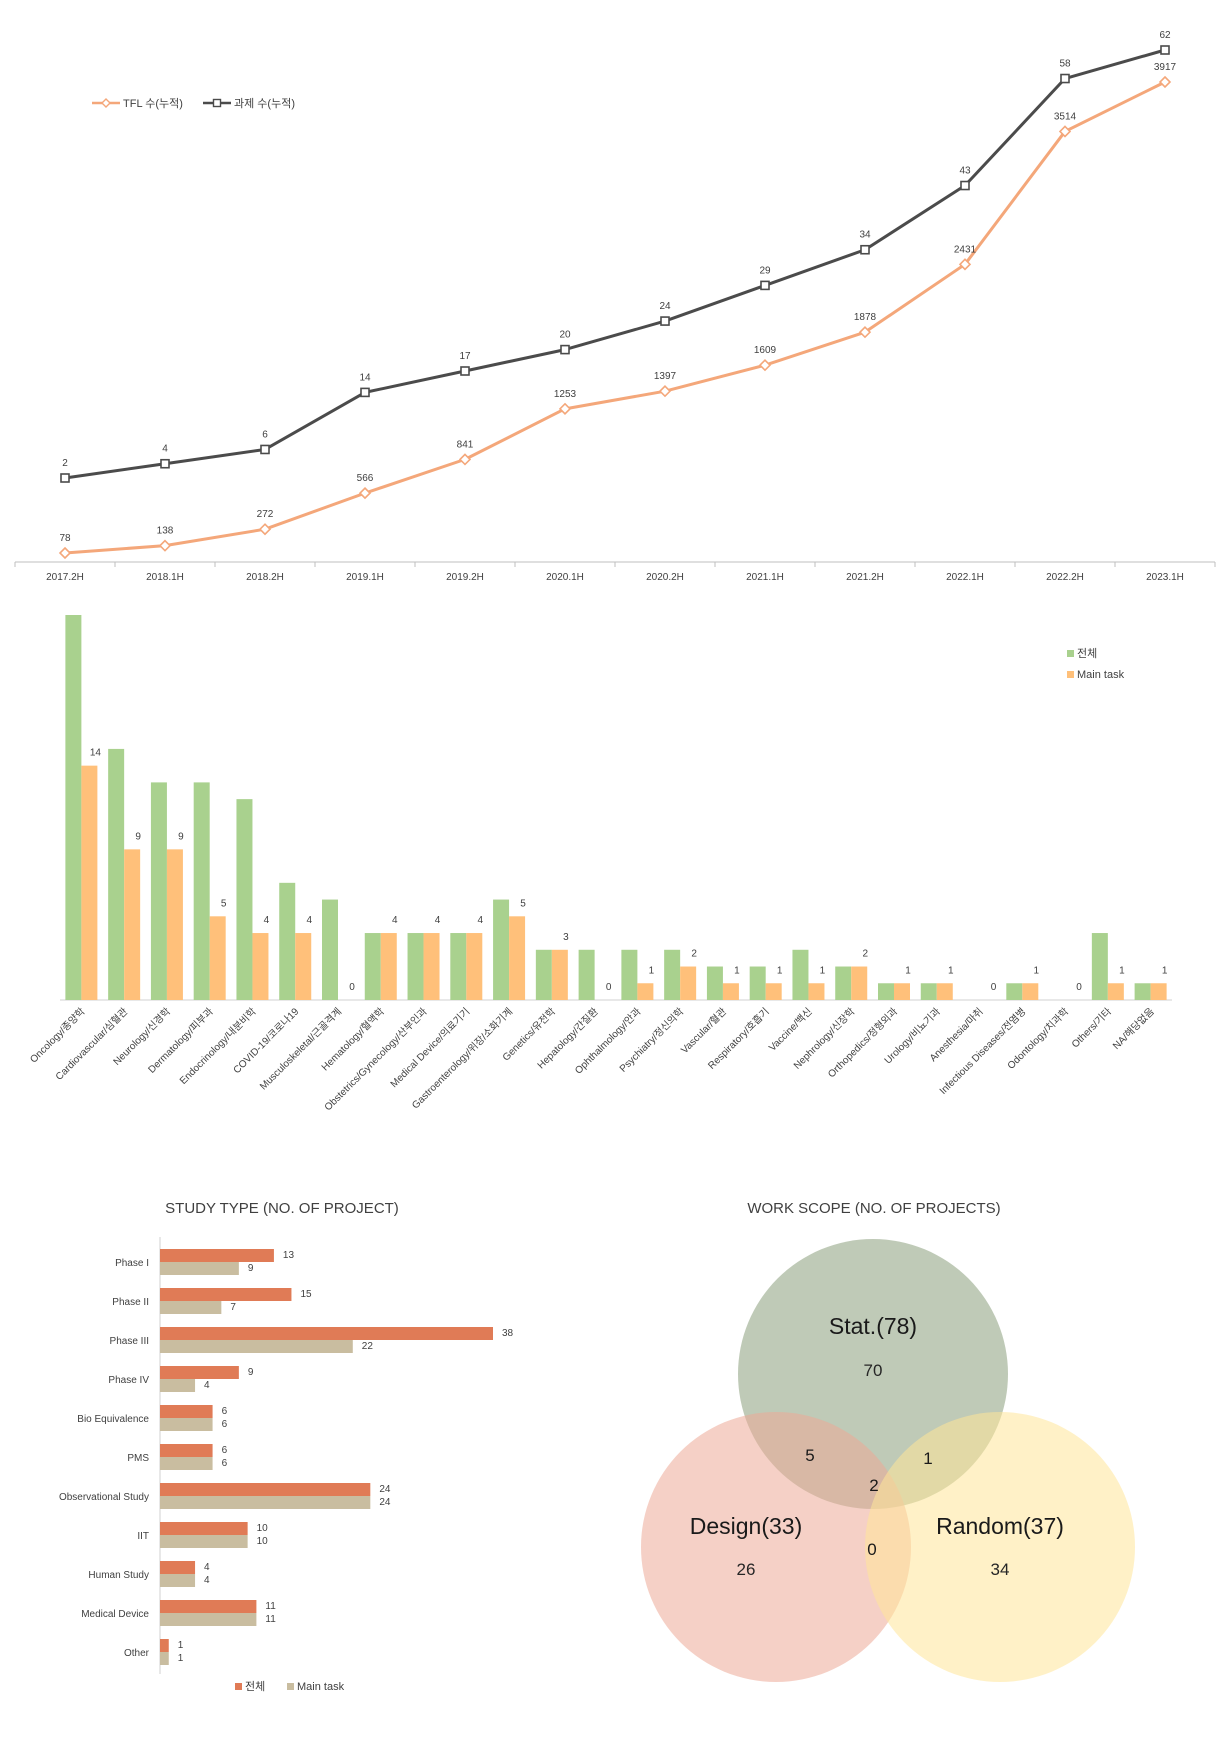 Image resolution: width=1225 pixels, height=1738 pixels. I want to click on project-legend-marker, so click(217, 103).